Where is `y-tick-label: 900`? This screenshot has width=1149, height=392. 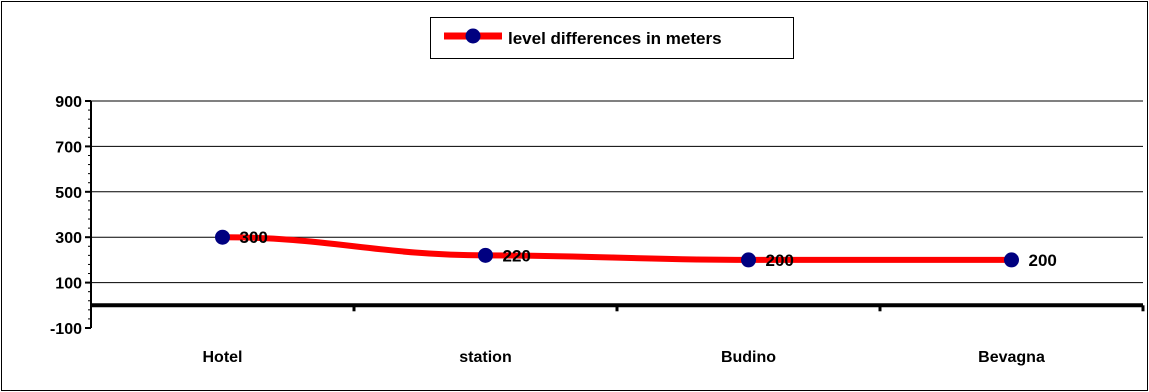 y-tick-label: 900 is located at coordinates (68, 102).